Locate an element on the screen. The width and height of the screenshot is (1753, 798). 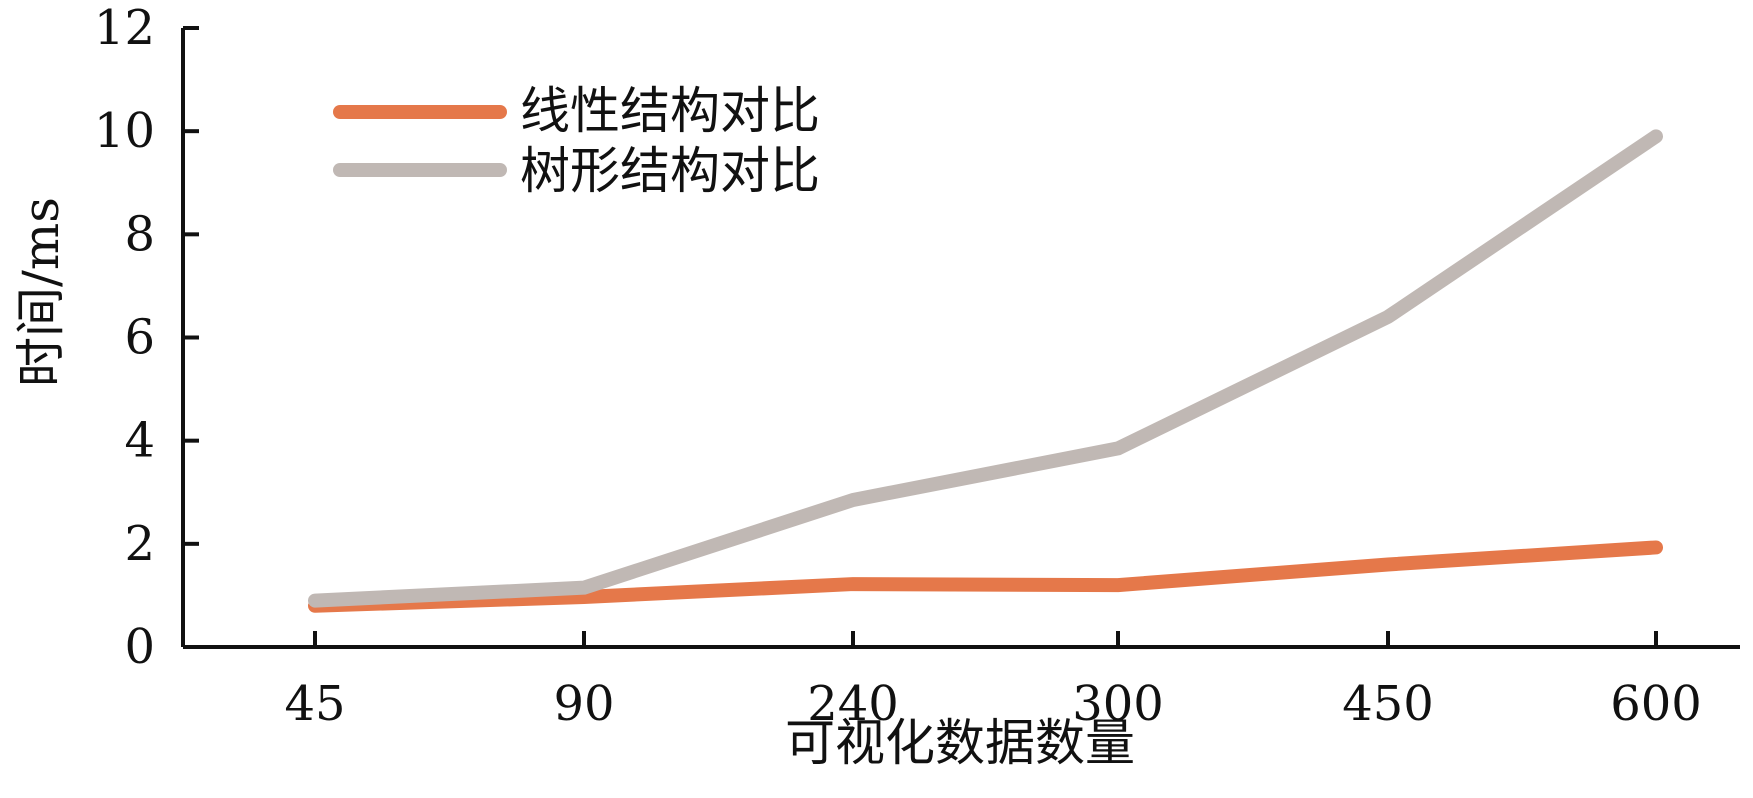
series-line-linear is located at coordinates (985, 576).